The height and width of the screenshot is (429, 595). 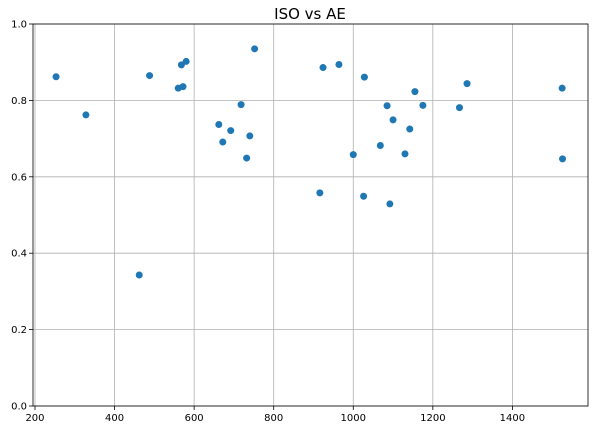 What do you see at coordinates (273, 418) in the screenshot?
I see `x-tick-label: 800` at bounding box center [273, 418].